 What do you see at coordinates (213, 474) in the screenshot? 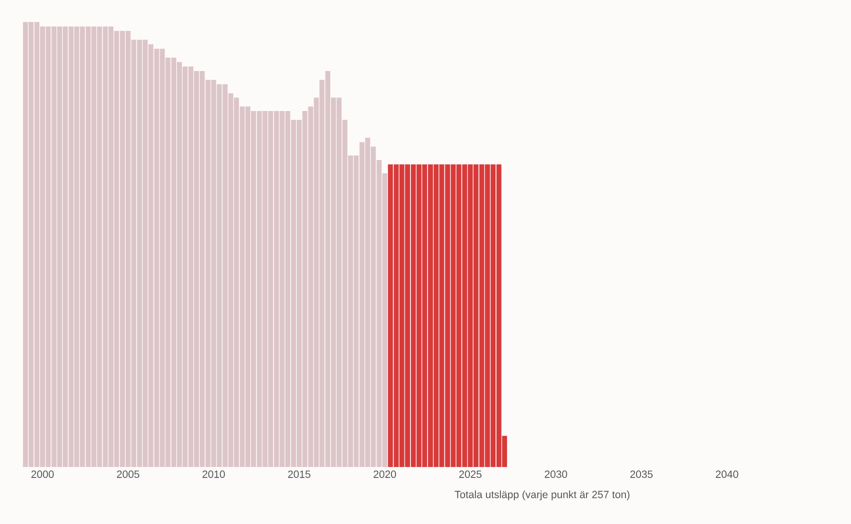
I see `x-tick-label: 2010` at bounding box center [213, 474].